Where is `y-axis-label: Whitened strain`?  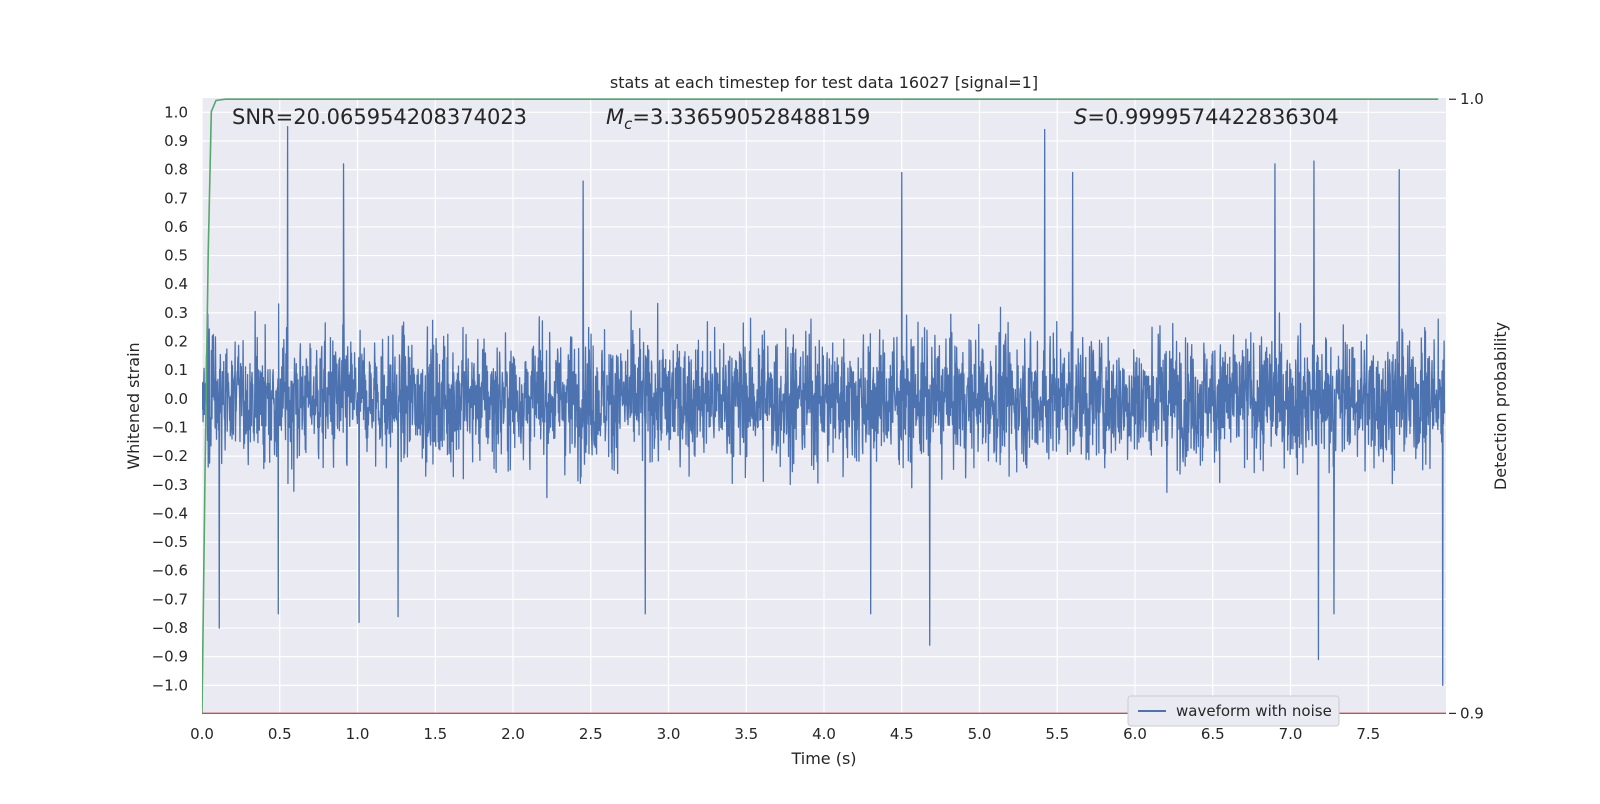 y-axis-label: Whitened strain is located at coordinates (133, 405).